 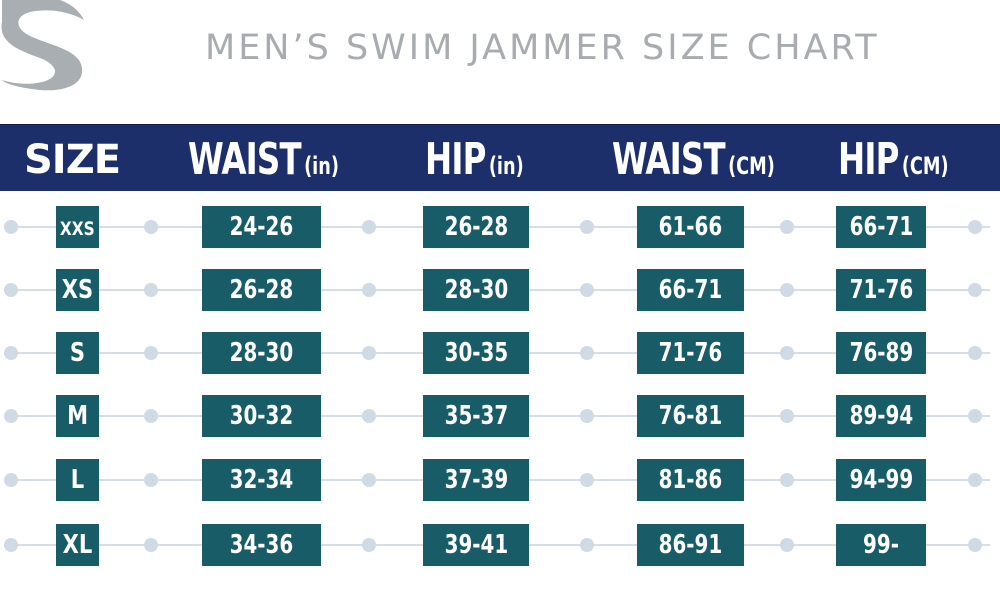 I want to click on header-hip-cm-label: HIP, so click(x=868, y=159).